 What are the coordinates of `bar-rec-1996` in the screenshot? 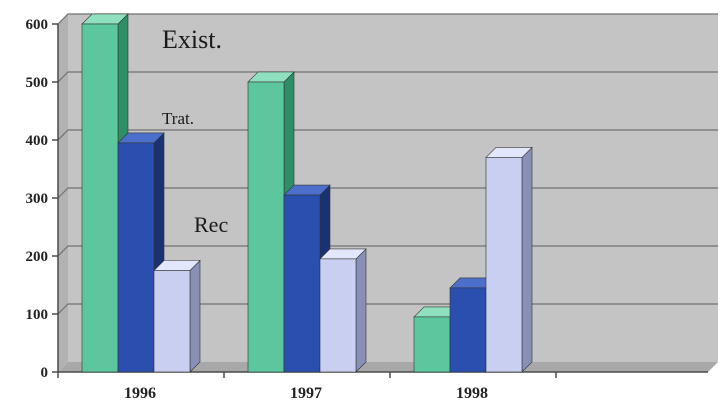 It's located at (177, 316).